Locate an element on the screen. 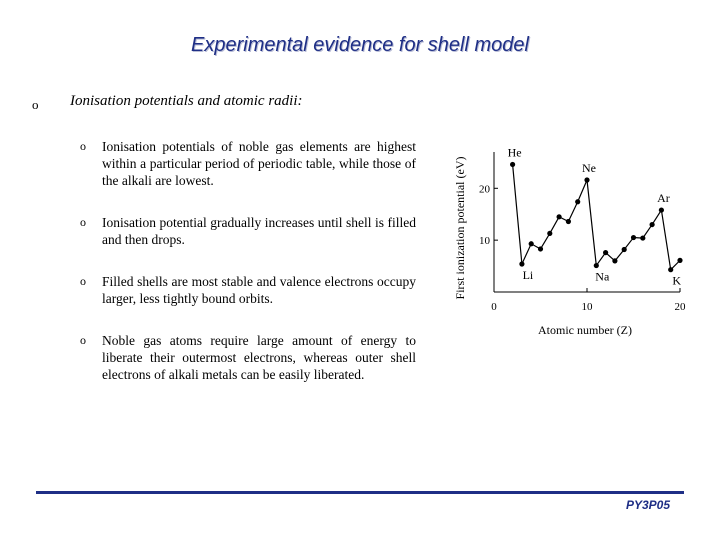  x-axis-label: Atomic number (Z) is located at coordinates (585, 330).